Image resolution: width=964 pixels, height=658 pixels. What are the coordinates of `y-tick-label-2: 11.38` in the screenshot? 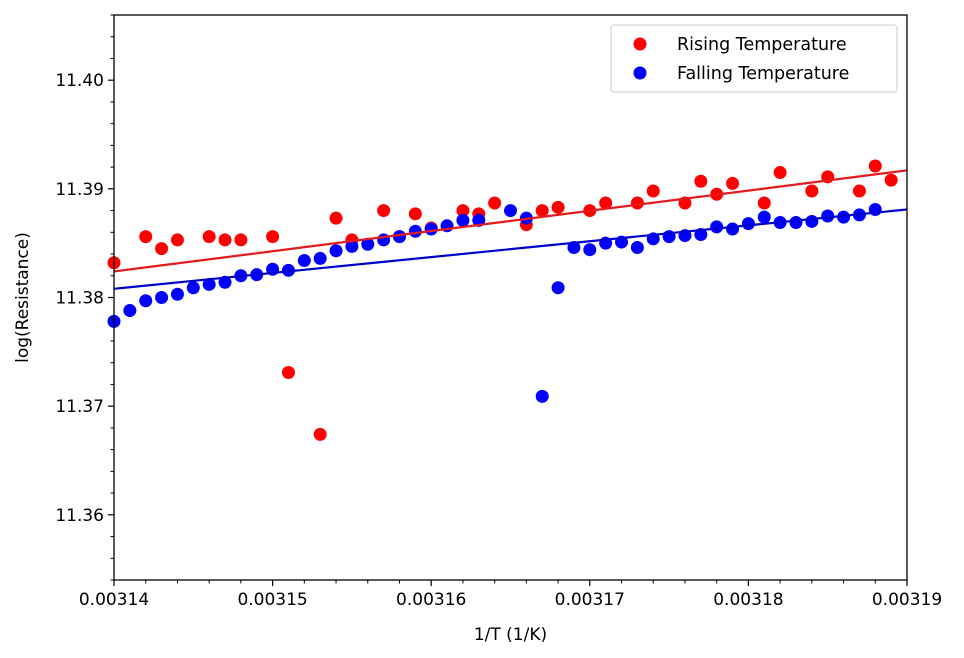 It's located at (79, 299).